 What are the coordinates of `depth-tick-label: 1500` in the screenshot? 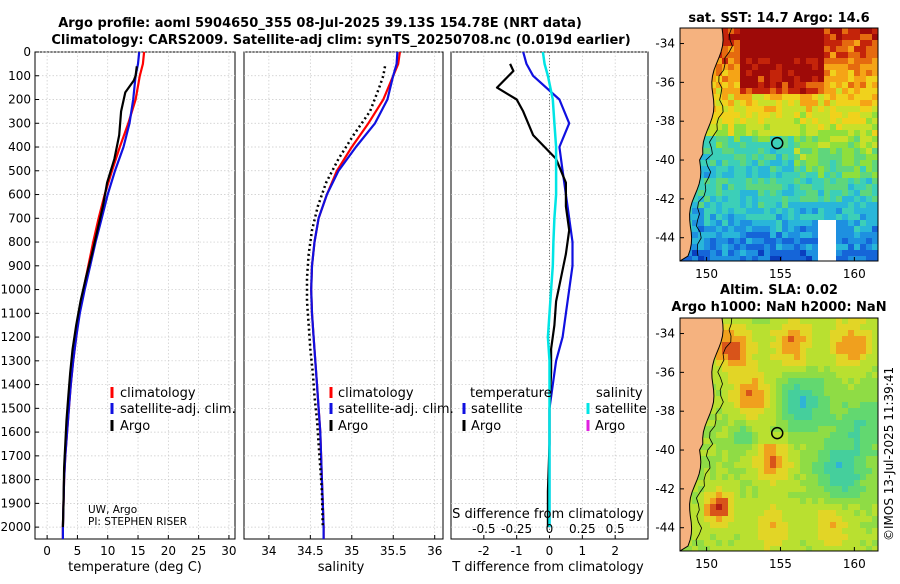 It's located at (15, 408).